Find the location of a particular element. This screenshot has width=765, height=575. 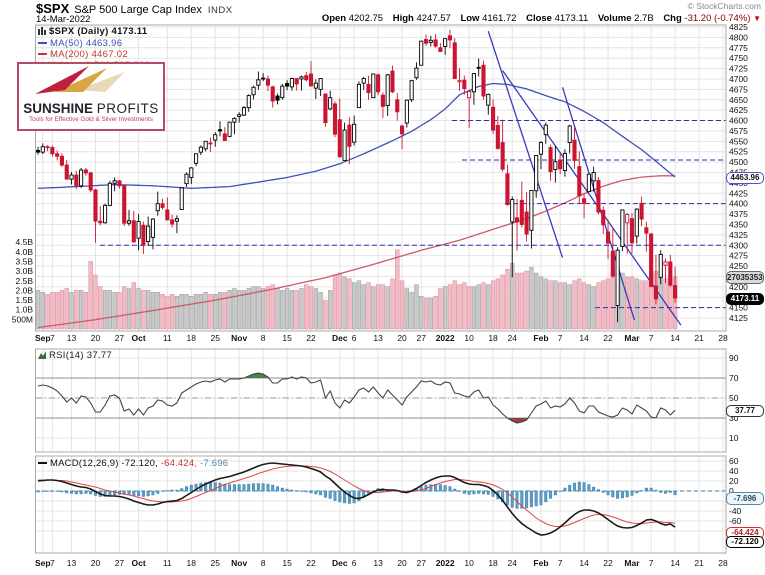

ma50-price-callout: 4463.96 is located at coordinates (745, 178).